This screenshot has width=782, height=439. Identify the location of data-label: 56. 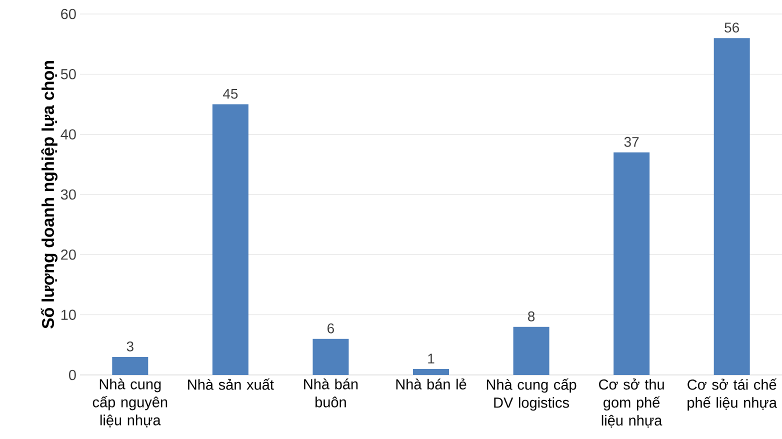
(732, 27).